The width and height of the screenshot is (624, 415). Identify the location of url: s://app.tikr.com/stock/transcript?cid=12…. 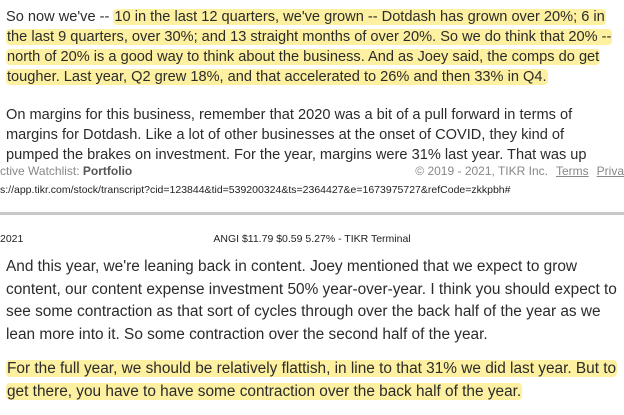
(255, 190).